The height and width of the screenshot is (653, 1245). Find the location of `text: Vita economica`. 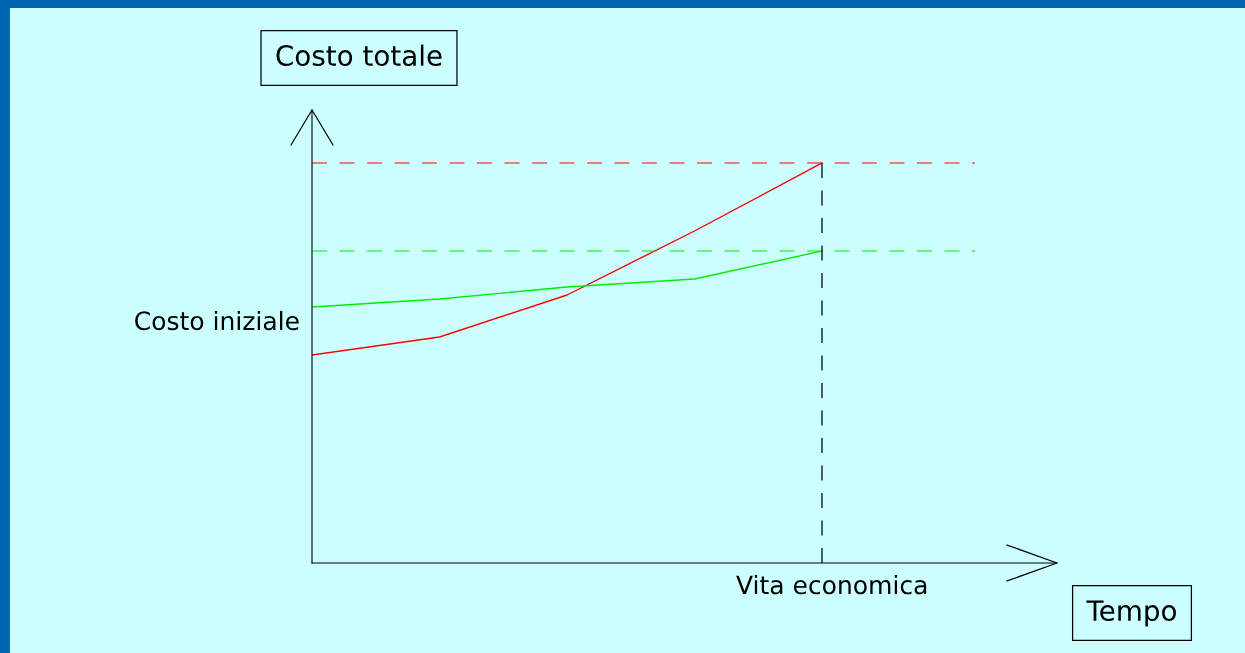

text: Vita economica is located at coordinates (831, 585).